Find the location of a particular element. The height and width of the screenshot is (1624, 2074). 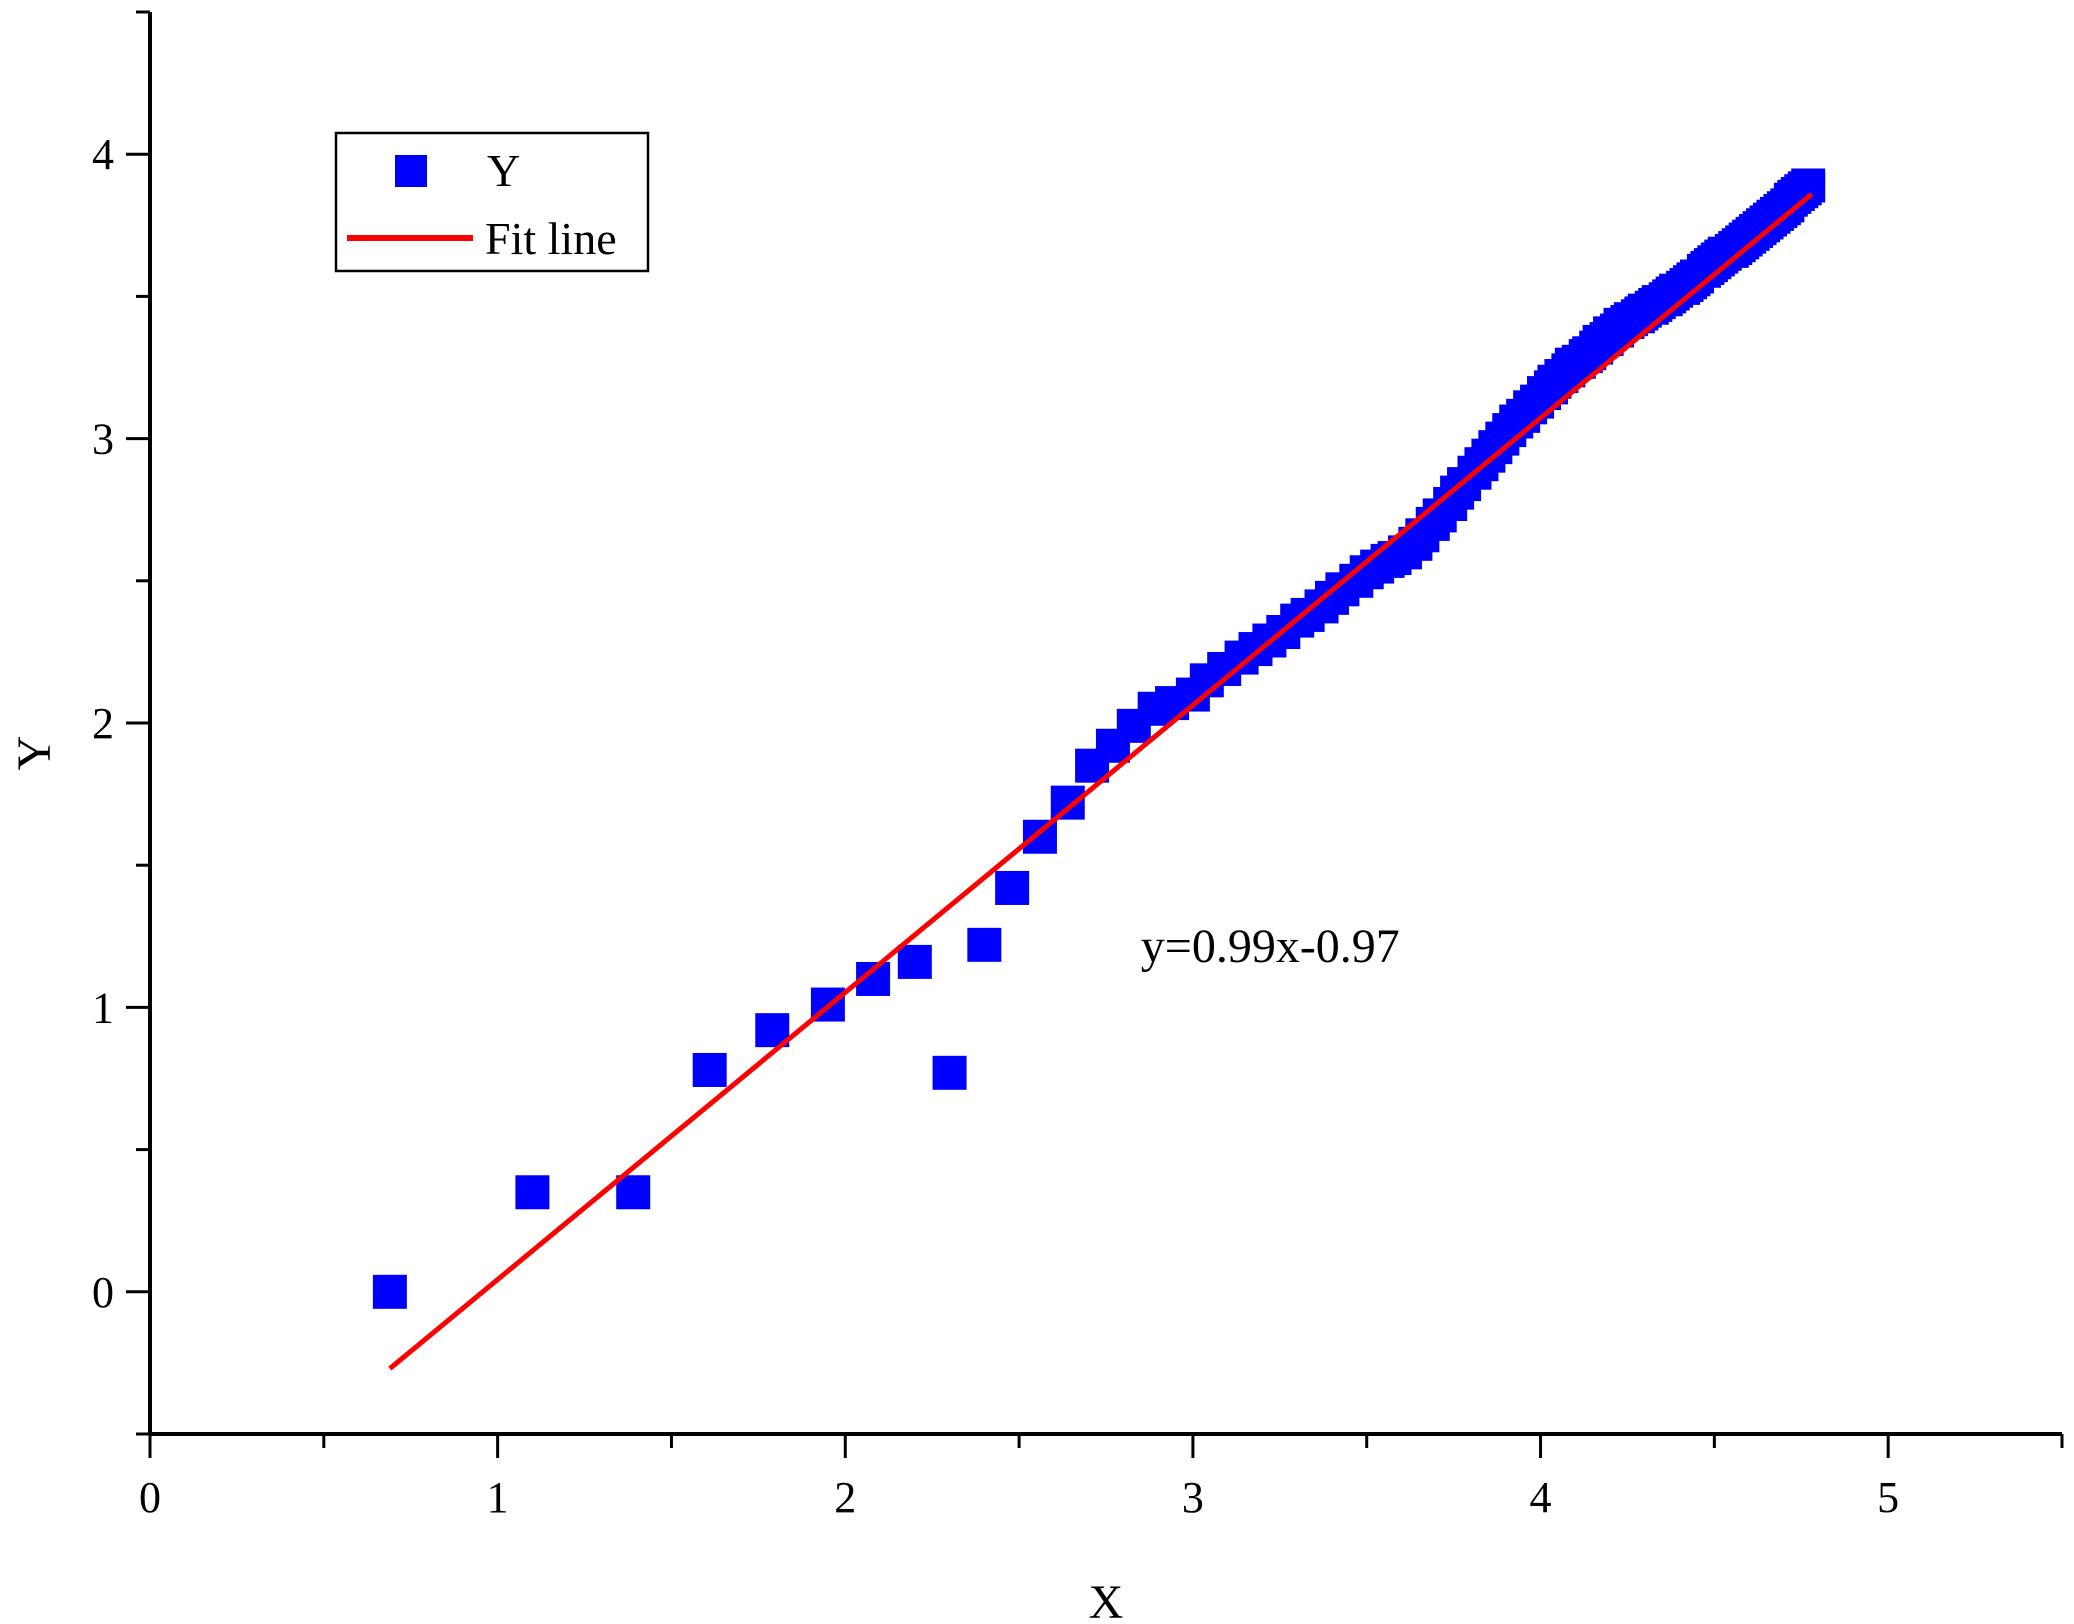

y-tick-label: 1 is located at coordinates (103, 1007).